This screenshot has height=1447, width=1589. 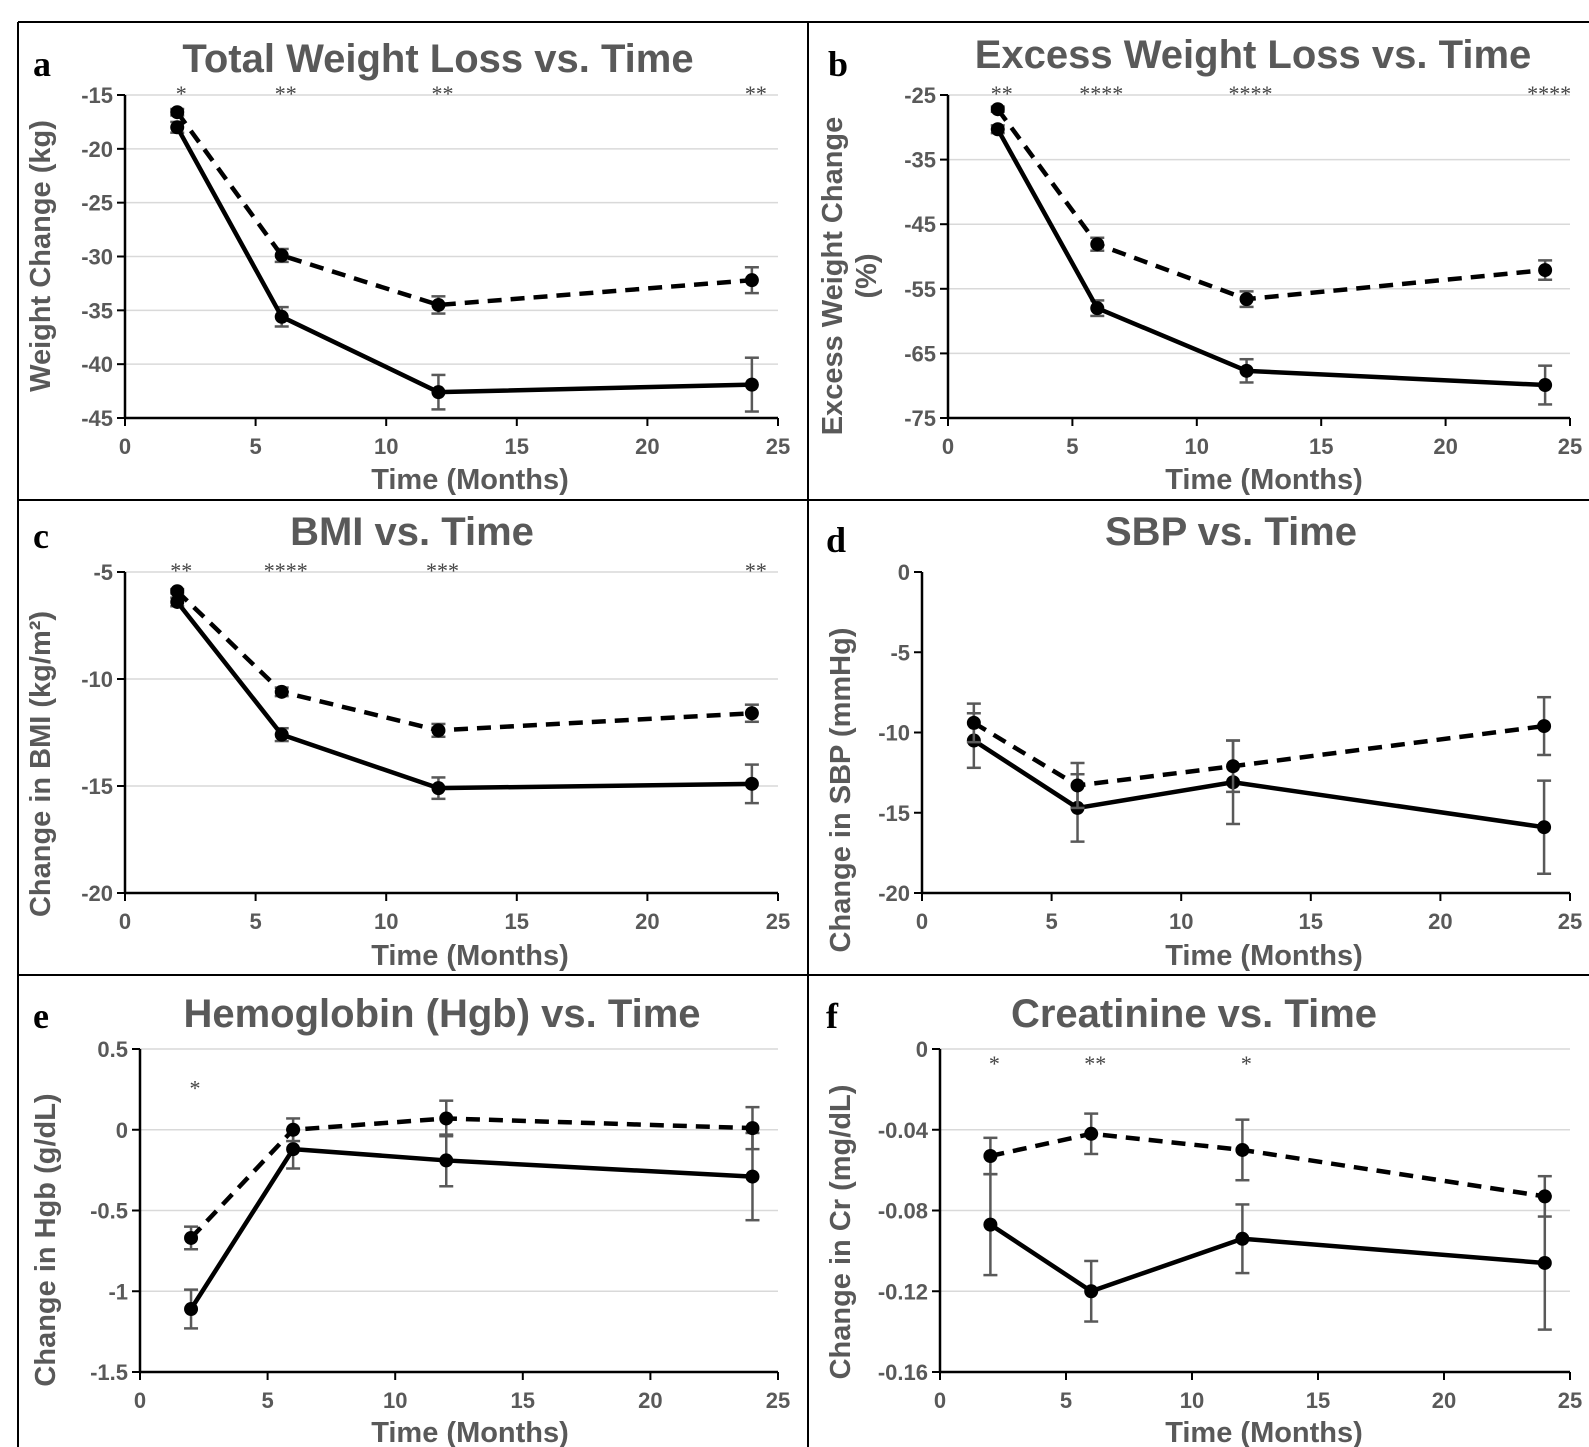 I want to click on y-tick-label: -65, so click(x=920, y=353).